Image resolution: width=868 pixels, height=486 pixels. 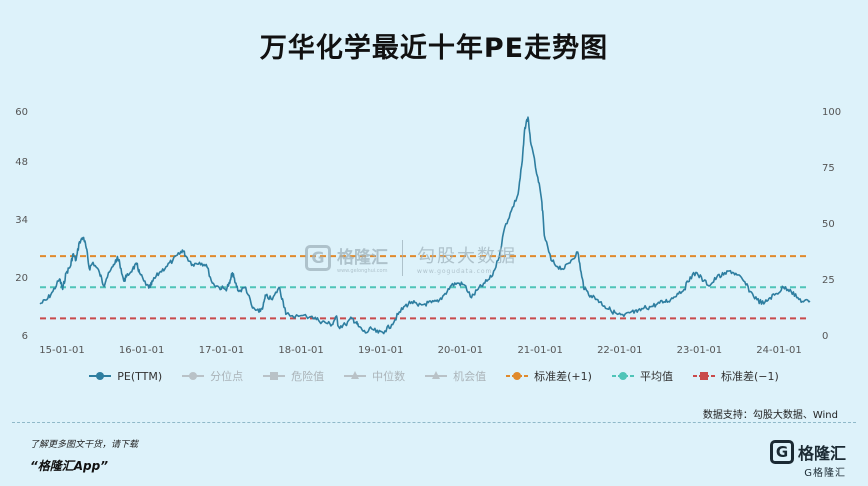 What do you see at coordinates (21, 112) in the screenshot?
I see `y-left-tick-label: 60` at bounding box center [21, 112].